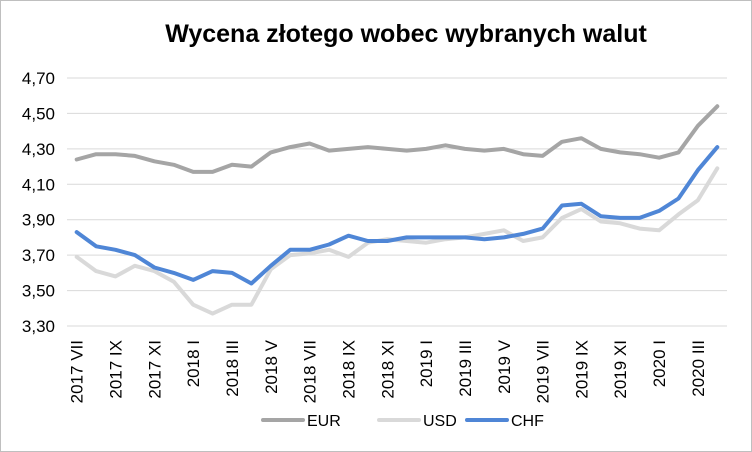 This screenshot has width=752, height=452. Describe the element at coordinates (38, 78) in the screenshot. I see `y-tick-label: 4,70` at that location.